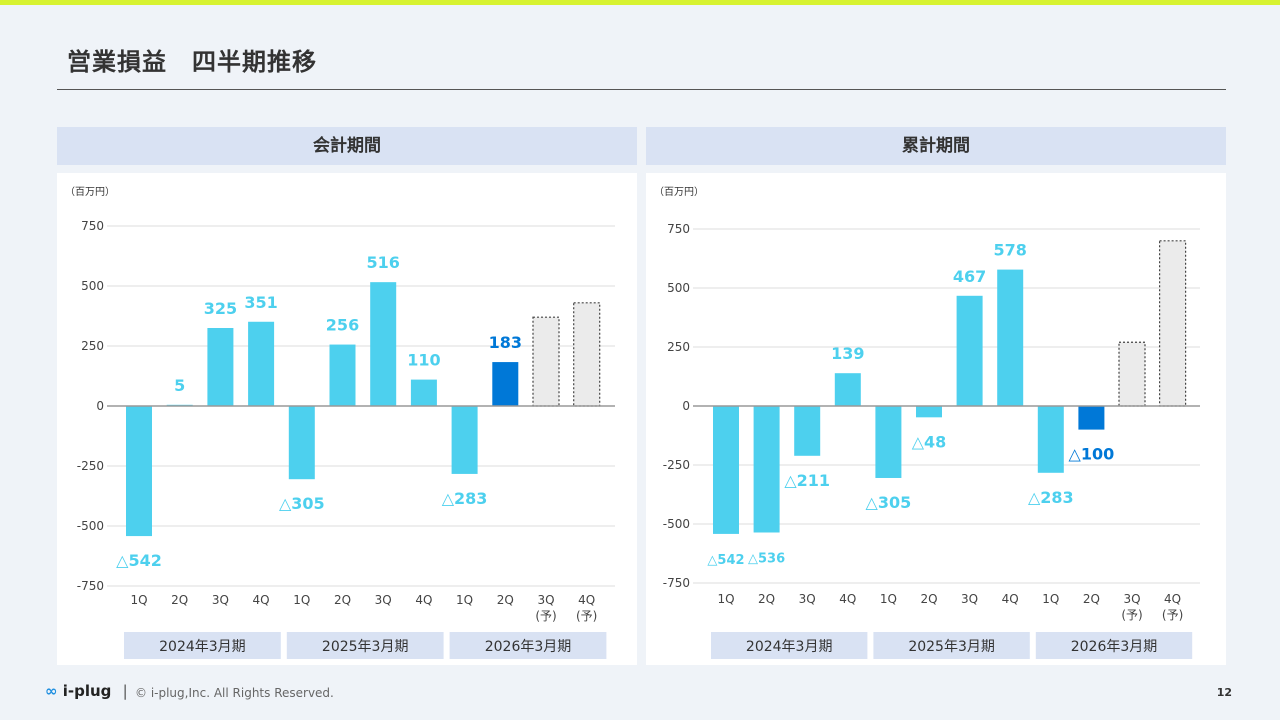 This screenshot has height=720, width=1280. I want to click on page-number: 12, so click(1224, 692).